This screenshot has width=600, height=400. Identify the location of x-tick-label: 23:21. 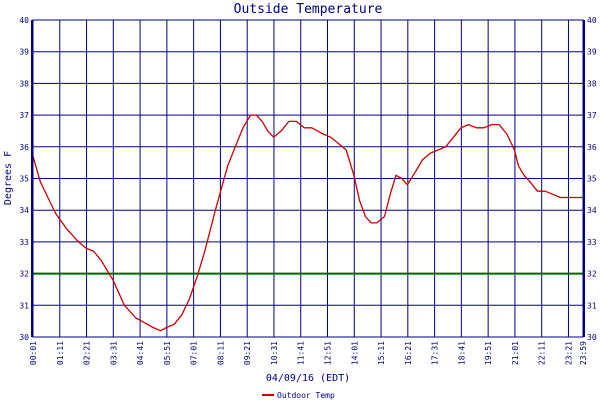
(568, 353).